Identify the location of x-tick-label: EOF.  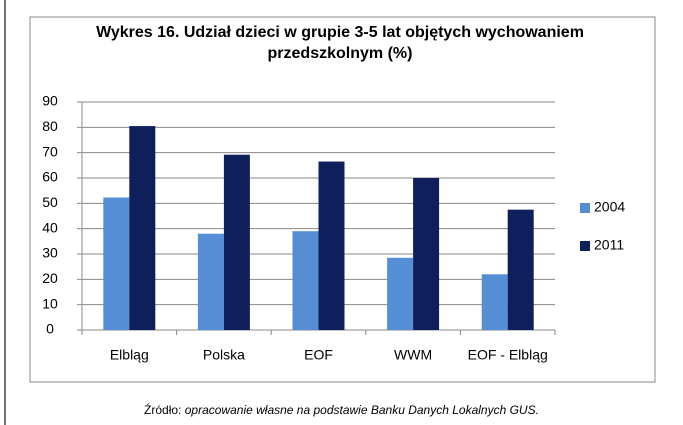
(318, 355).